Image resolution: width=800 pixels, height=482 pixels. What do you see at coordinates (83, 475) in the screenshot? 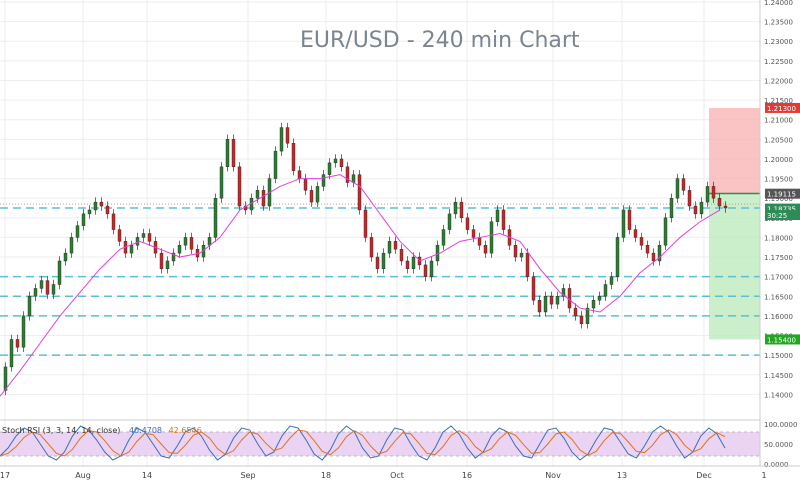
I see `time-tick-label: Aug` at bounding box center [83, 475].